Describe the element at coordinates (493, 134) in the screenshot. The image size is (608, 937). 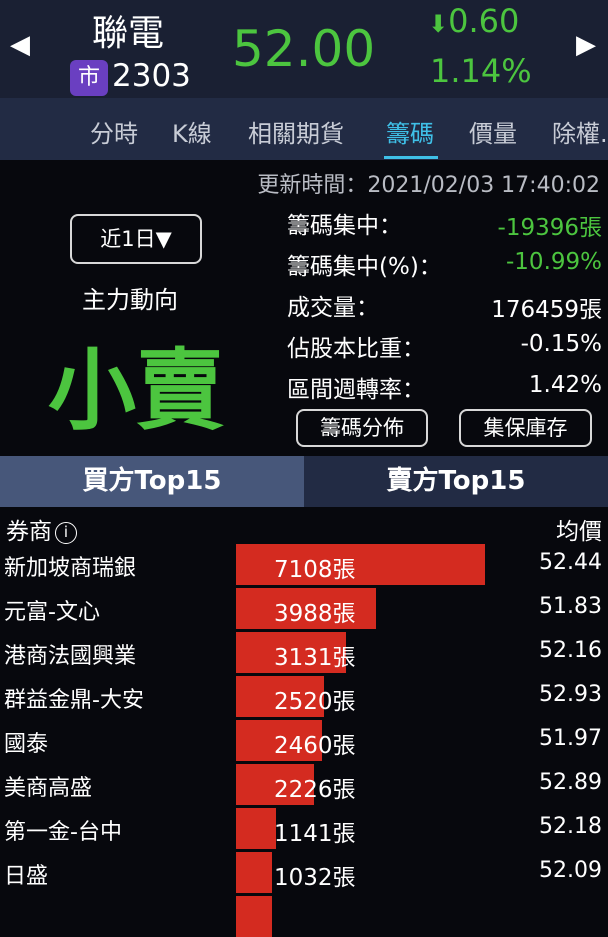
I see `tab-item: 價量` at that location.